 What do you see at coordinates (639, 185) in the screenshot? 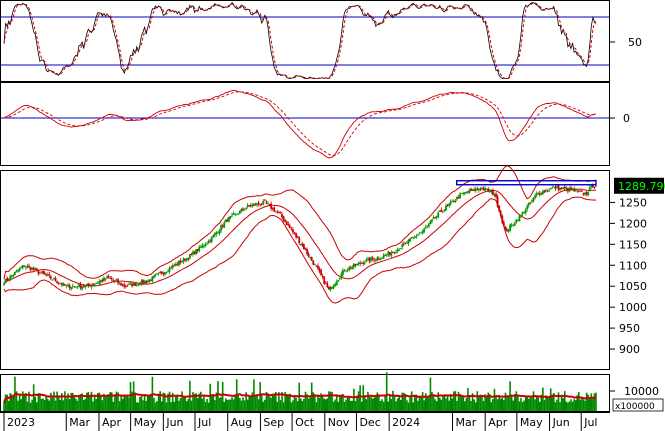
I see `last-price-box` at bounding box center [639, 185].